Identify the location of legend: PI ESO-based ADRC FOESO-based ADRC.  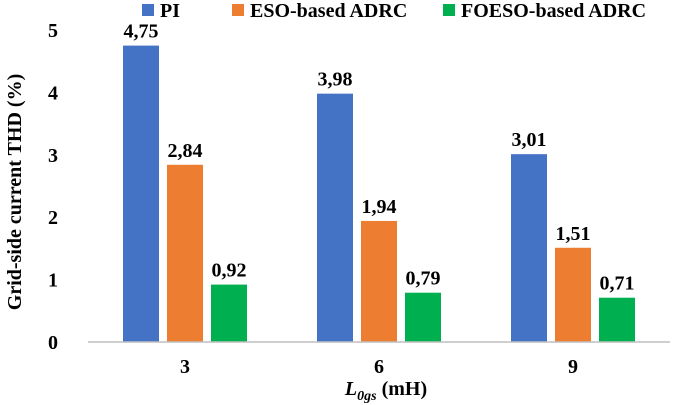
(394, 11).